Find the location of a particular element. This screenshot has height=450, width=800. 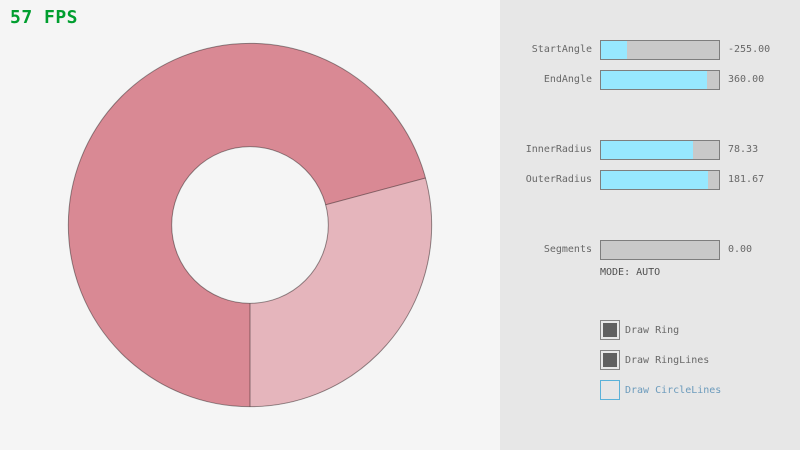

endangle-value: 360.00 is located at coordinates (746, 79).